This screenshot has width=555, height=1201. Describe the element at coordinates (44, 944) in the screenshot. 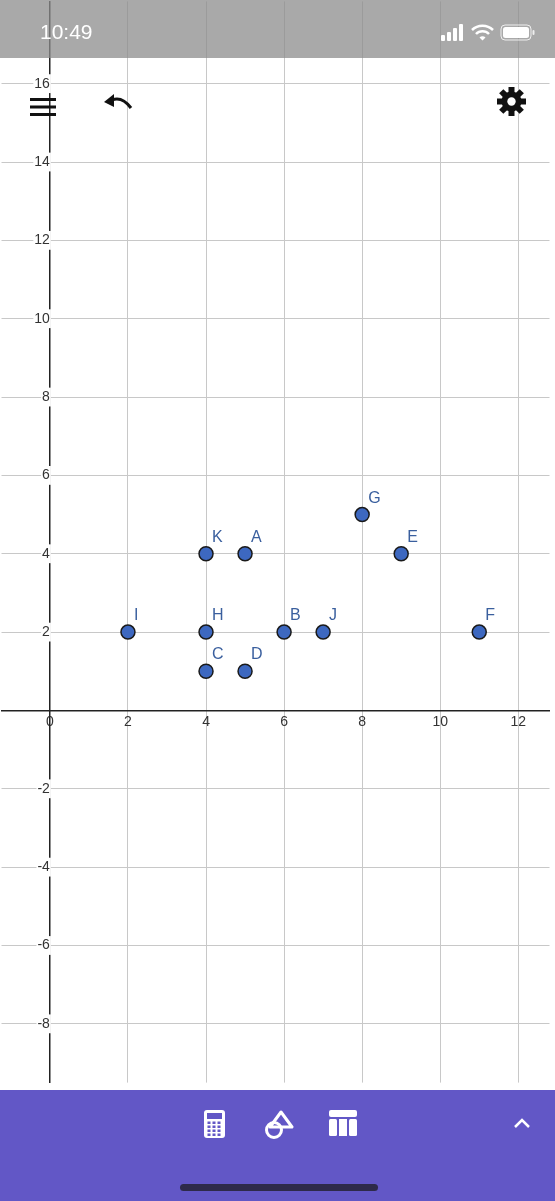

I see `y-tick-label: -6` at that location.